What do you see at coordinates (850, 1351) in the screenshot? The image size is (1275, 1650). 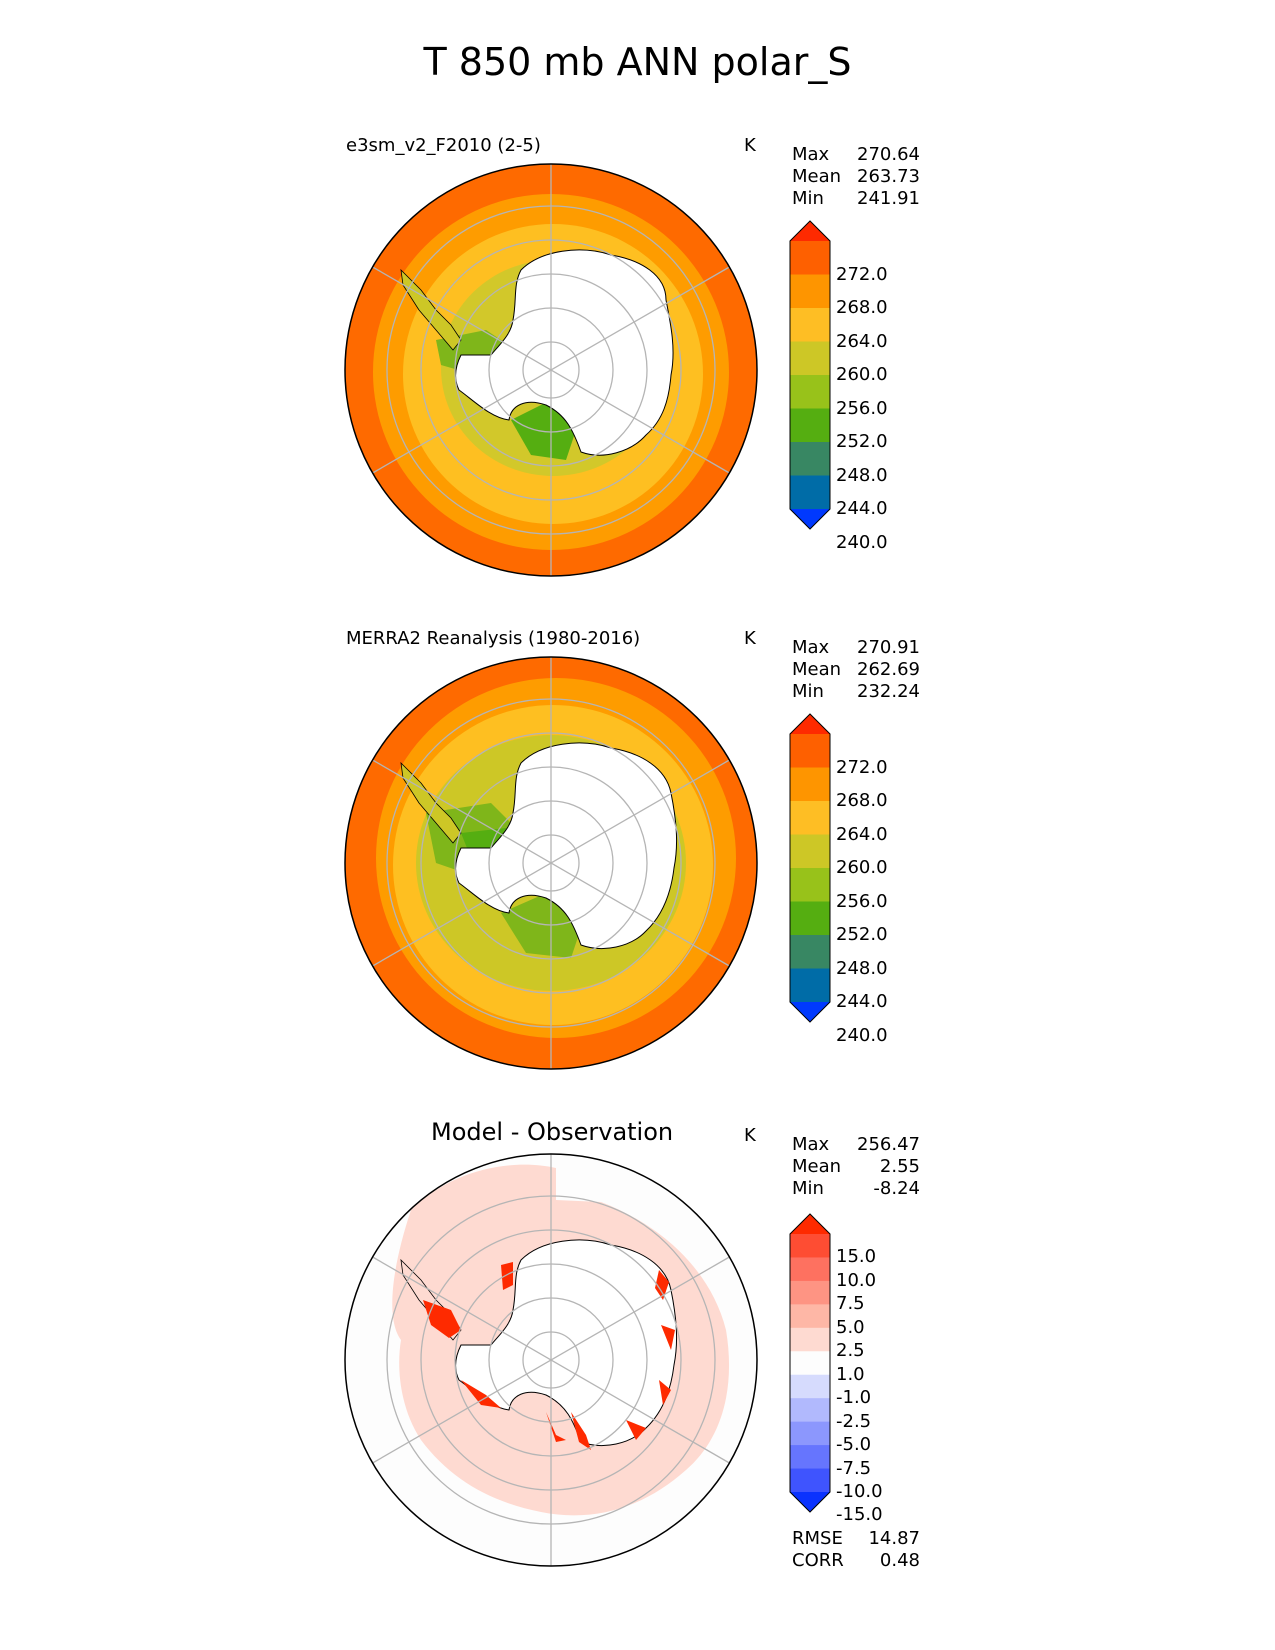 I see `colorbar-tick-label: 2.5` at bounding box center [850, 1351].